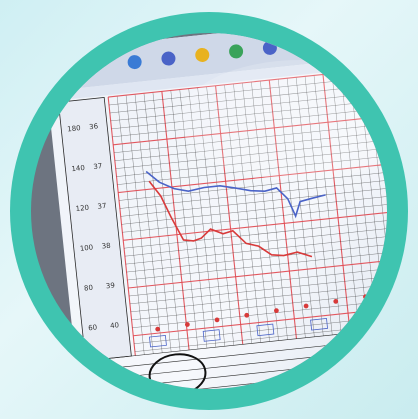  I want to click on star-icon, so click(202, 54).